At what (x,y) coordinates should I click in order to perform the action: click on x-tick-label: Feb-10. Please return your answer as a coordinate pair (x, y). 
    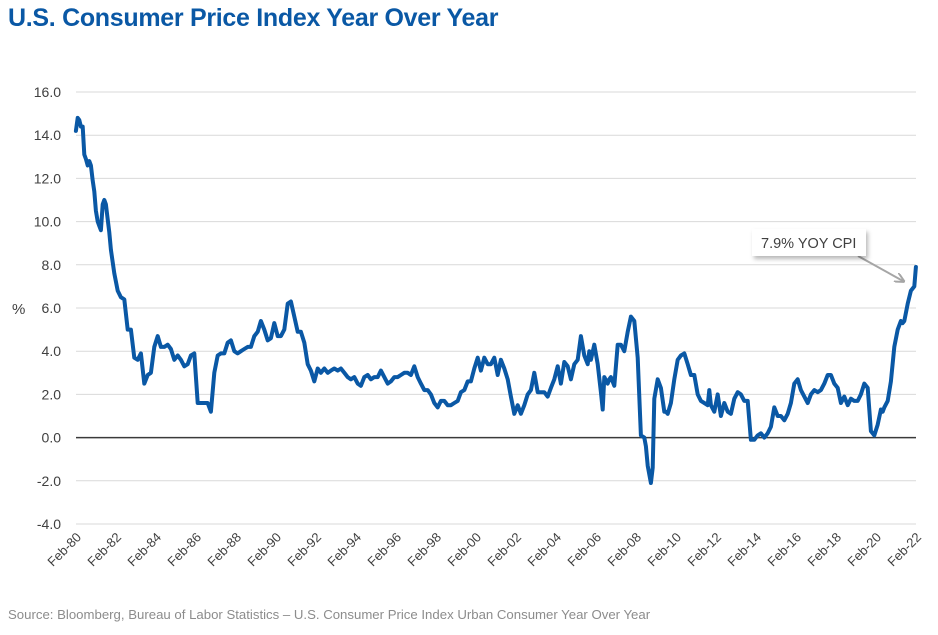
    Looking at the image, I should click on (664, 550).